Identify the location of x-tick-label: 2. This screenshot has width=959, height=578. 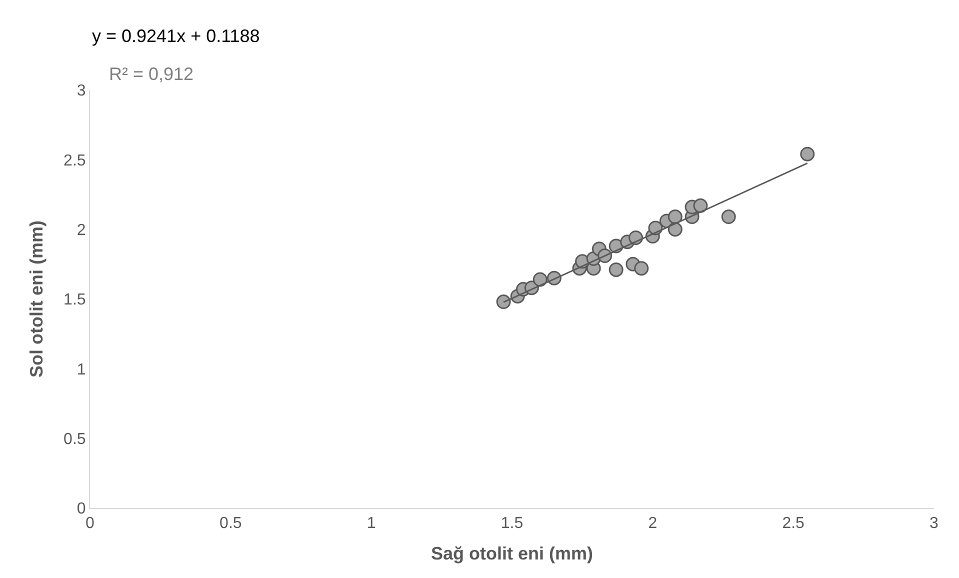
(653, 523).